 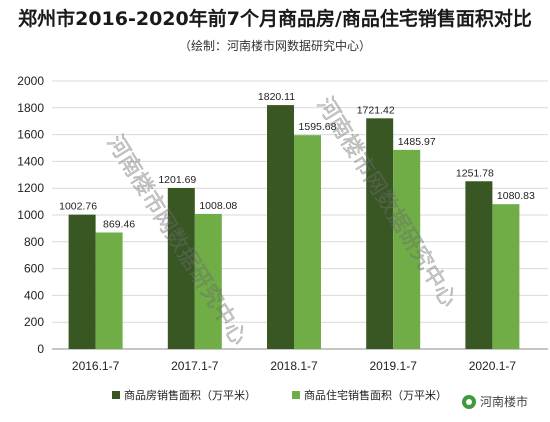 I want to click on y-tick-label: 2000, so click(x=30, y=81).